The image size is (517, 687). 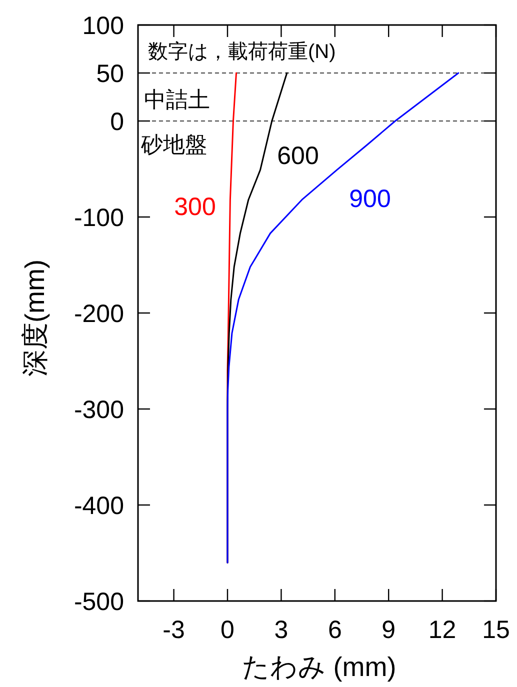 I want to click on series-label: 300, so click(x=195, y=207).